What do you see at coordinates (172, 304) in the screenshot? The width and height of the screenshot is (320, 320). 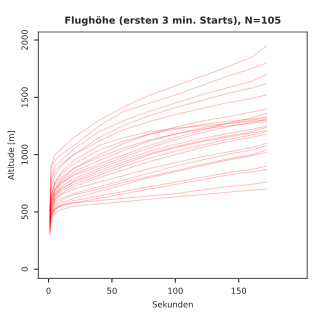 I see `x-axis-title: Sekunden` at bounding box center [172, 304].